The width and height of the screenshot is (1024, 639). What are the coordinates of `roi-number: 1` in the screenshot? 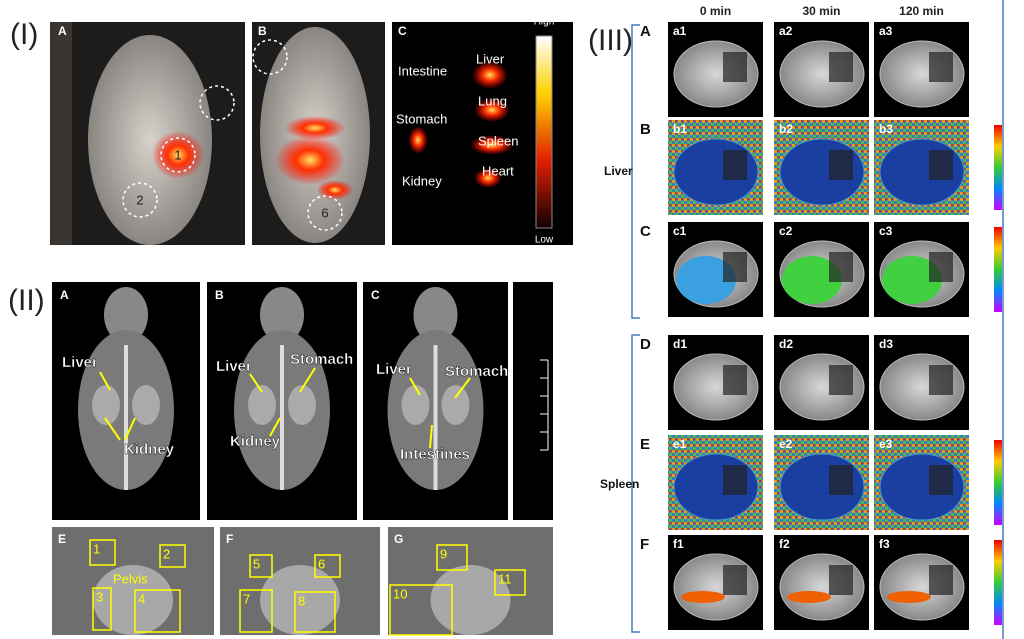 It's located at (177, 154).